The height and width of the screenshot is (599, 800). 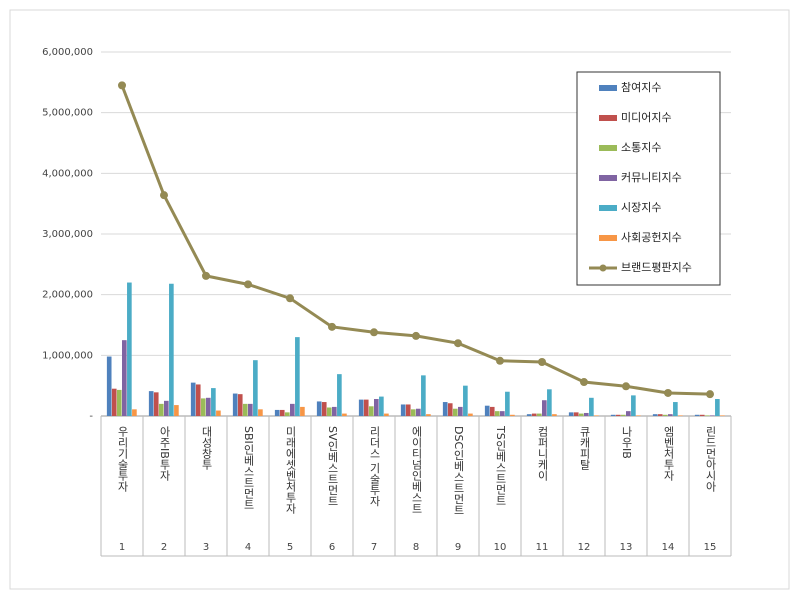 I want to click on rank-label: 11, so click(x=542, y=547).